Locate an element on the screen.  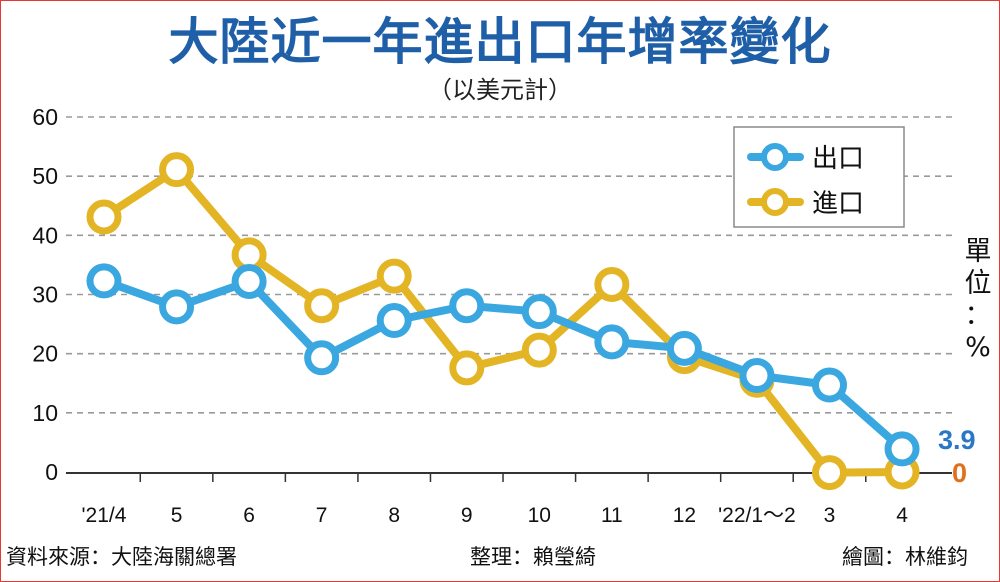
unit-label: 單 位 ： % is located at coordinates (978, 300).